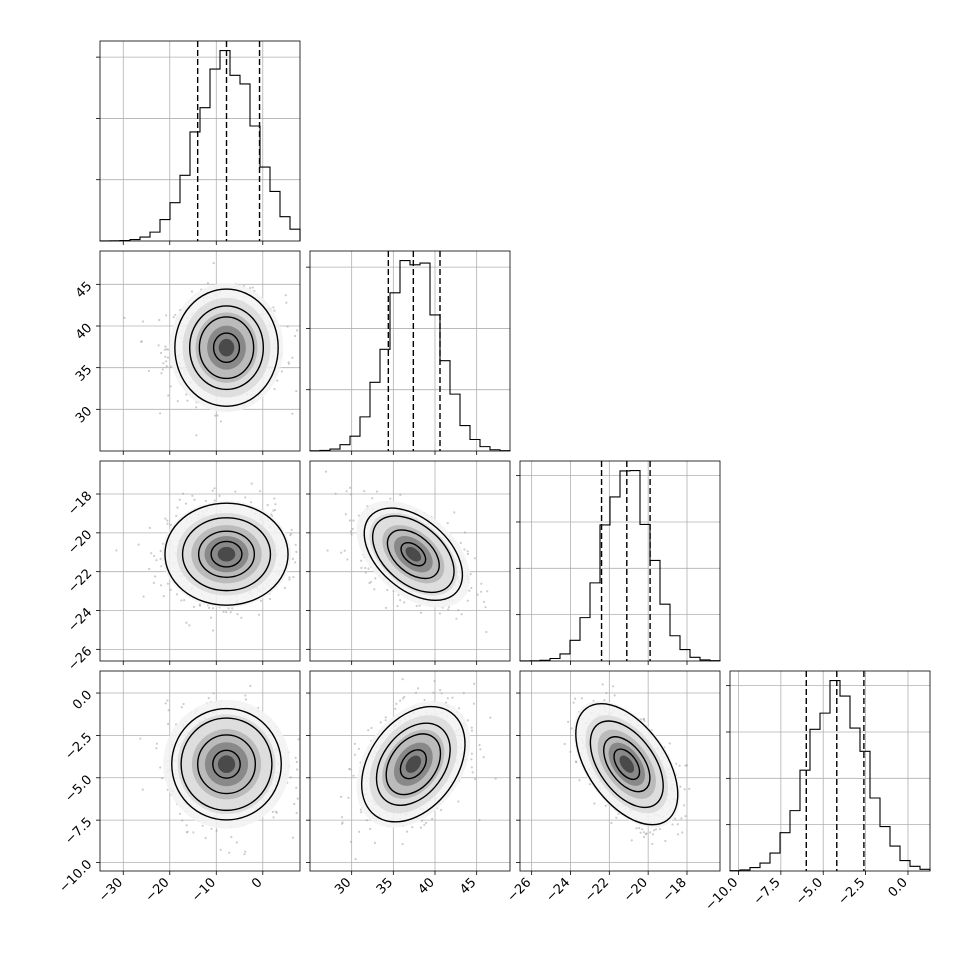 The image size is (970, 970). Describe the element at coordinates (468, 886) in the screenshot. I see `x-tick-label: 45` at that location.